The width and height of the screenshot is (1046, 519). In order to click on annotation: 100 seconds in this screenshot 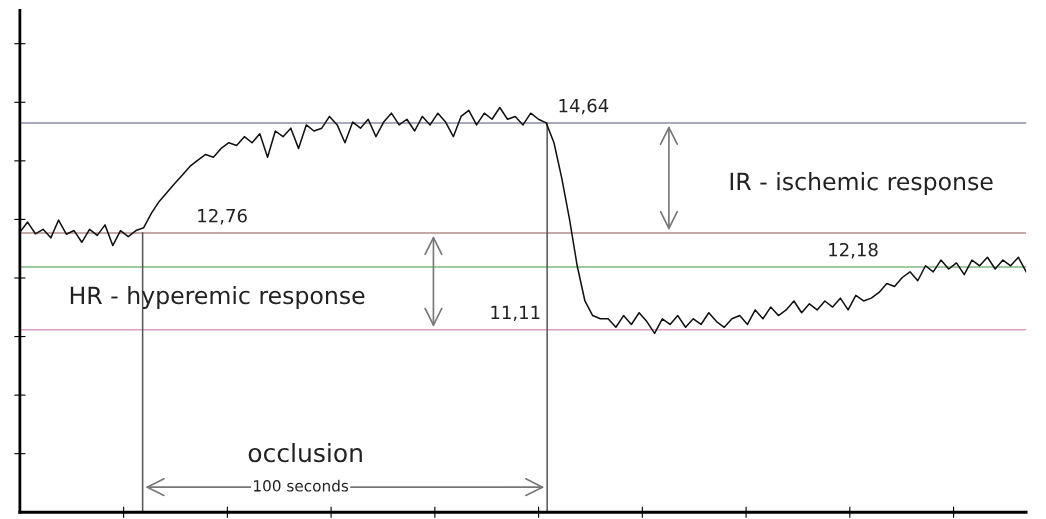, I will do `click(301, 485)`.